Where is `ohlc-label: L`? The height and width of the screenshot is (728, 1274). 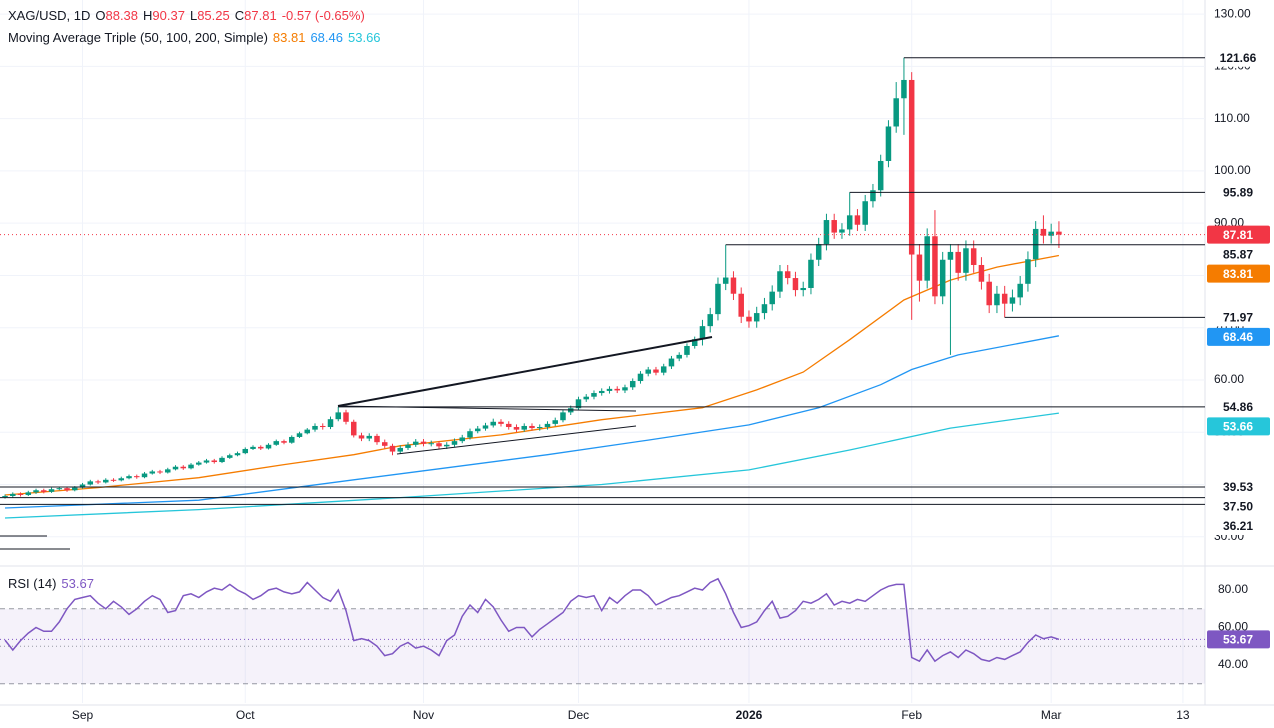 ohlc-label: L is located at coordinates (193, 15).